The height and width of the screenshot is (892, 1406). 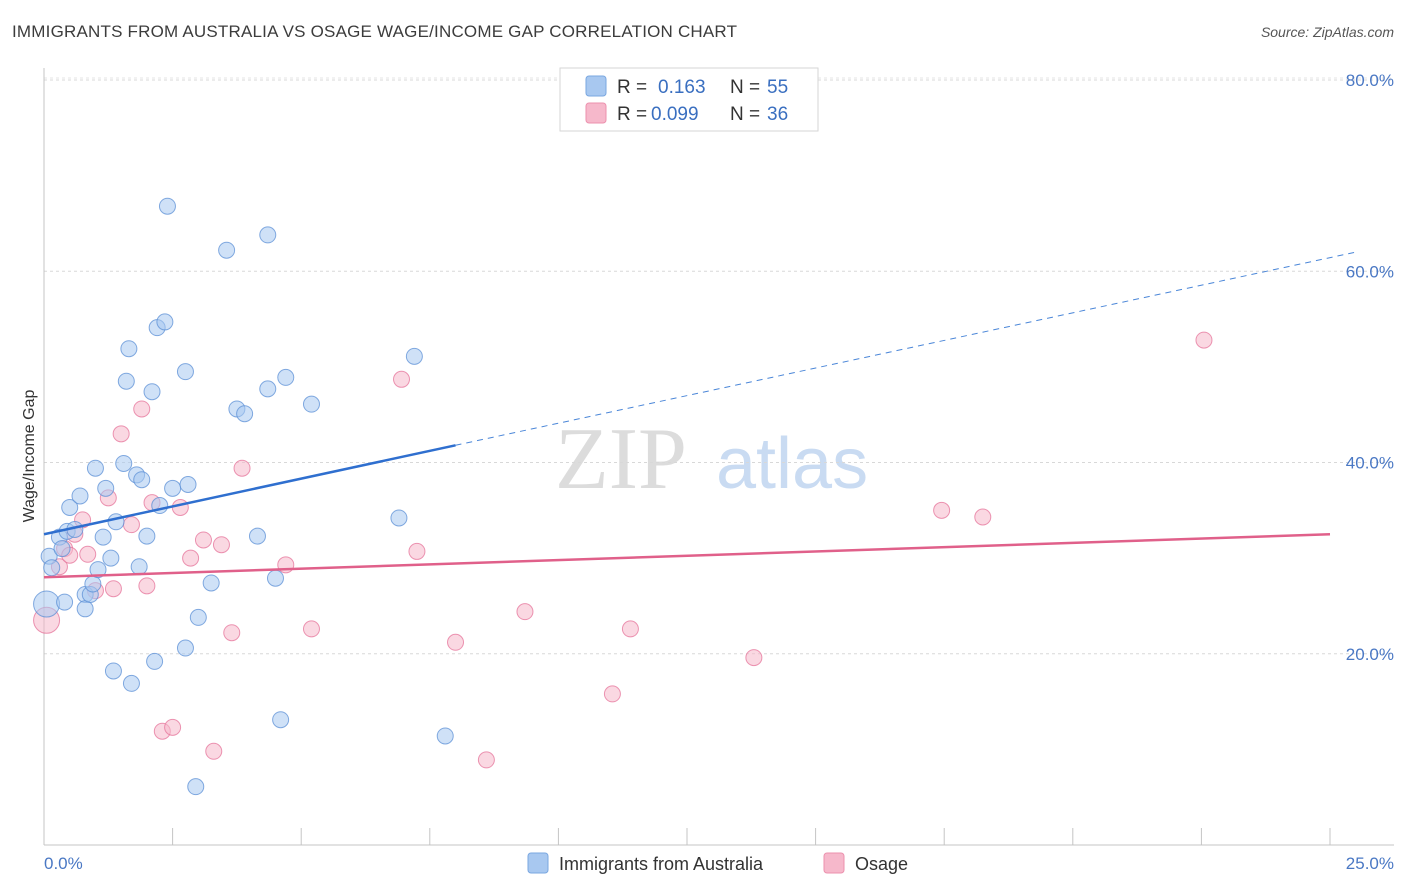 I want to click on watermark-zip: ZIP, so click(x=621, y=459).